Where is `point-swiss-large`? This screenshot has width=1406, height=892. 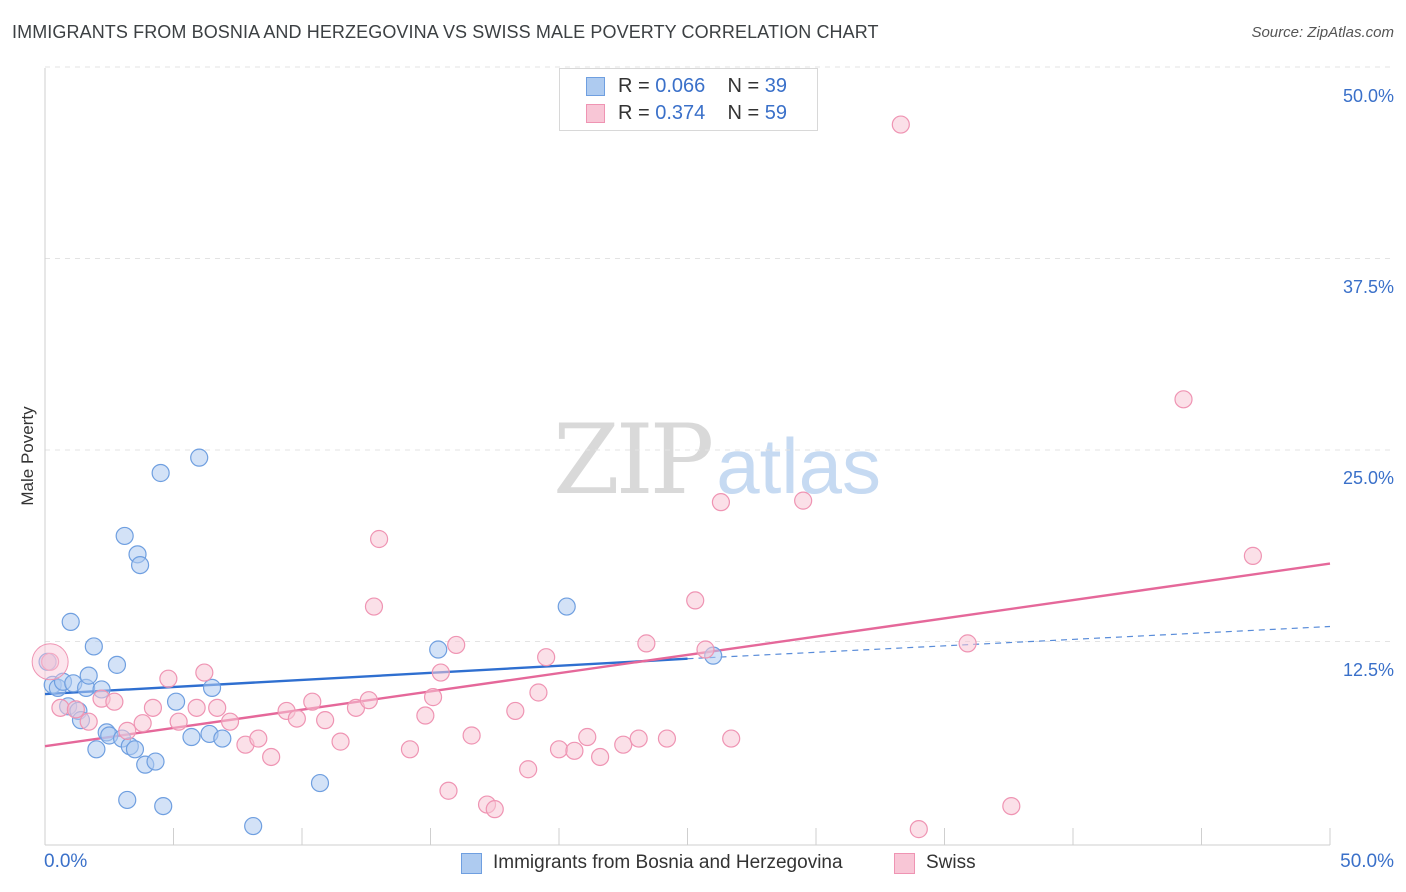
point-swiss-large is located at coordinates (50, 662).